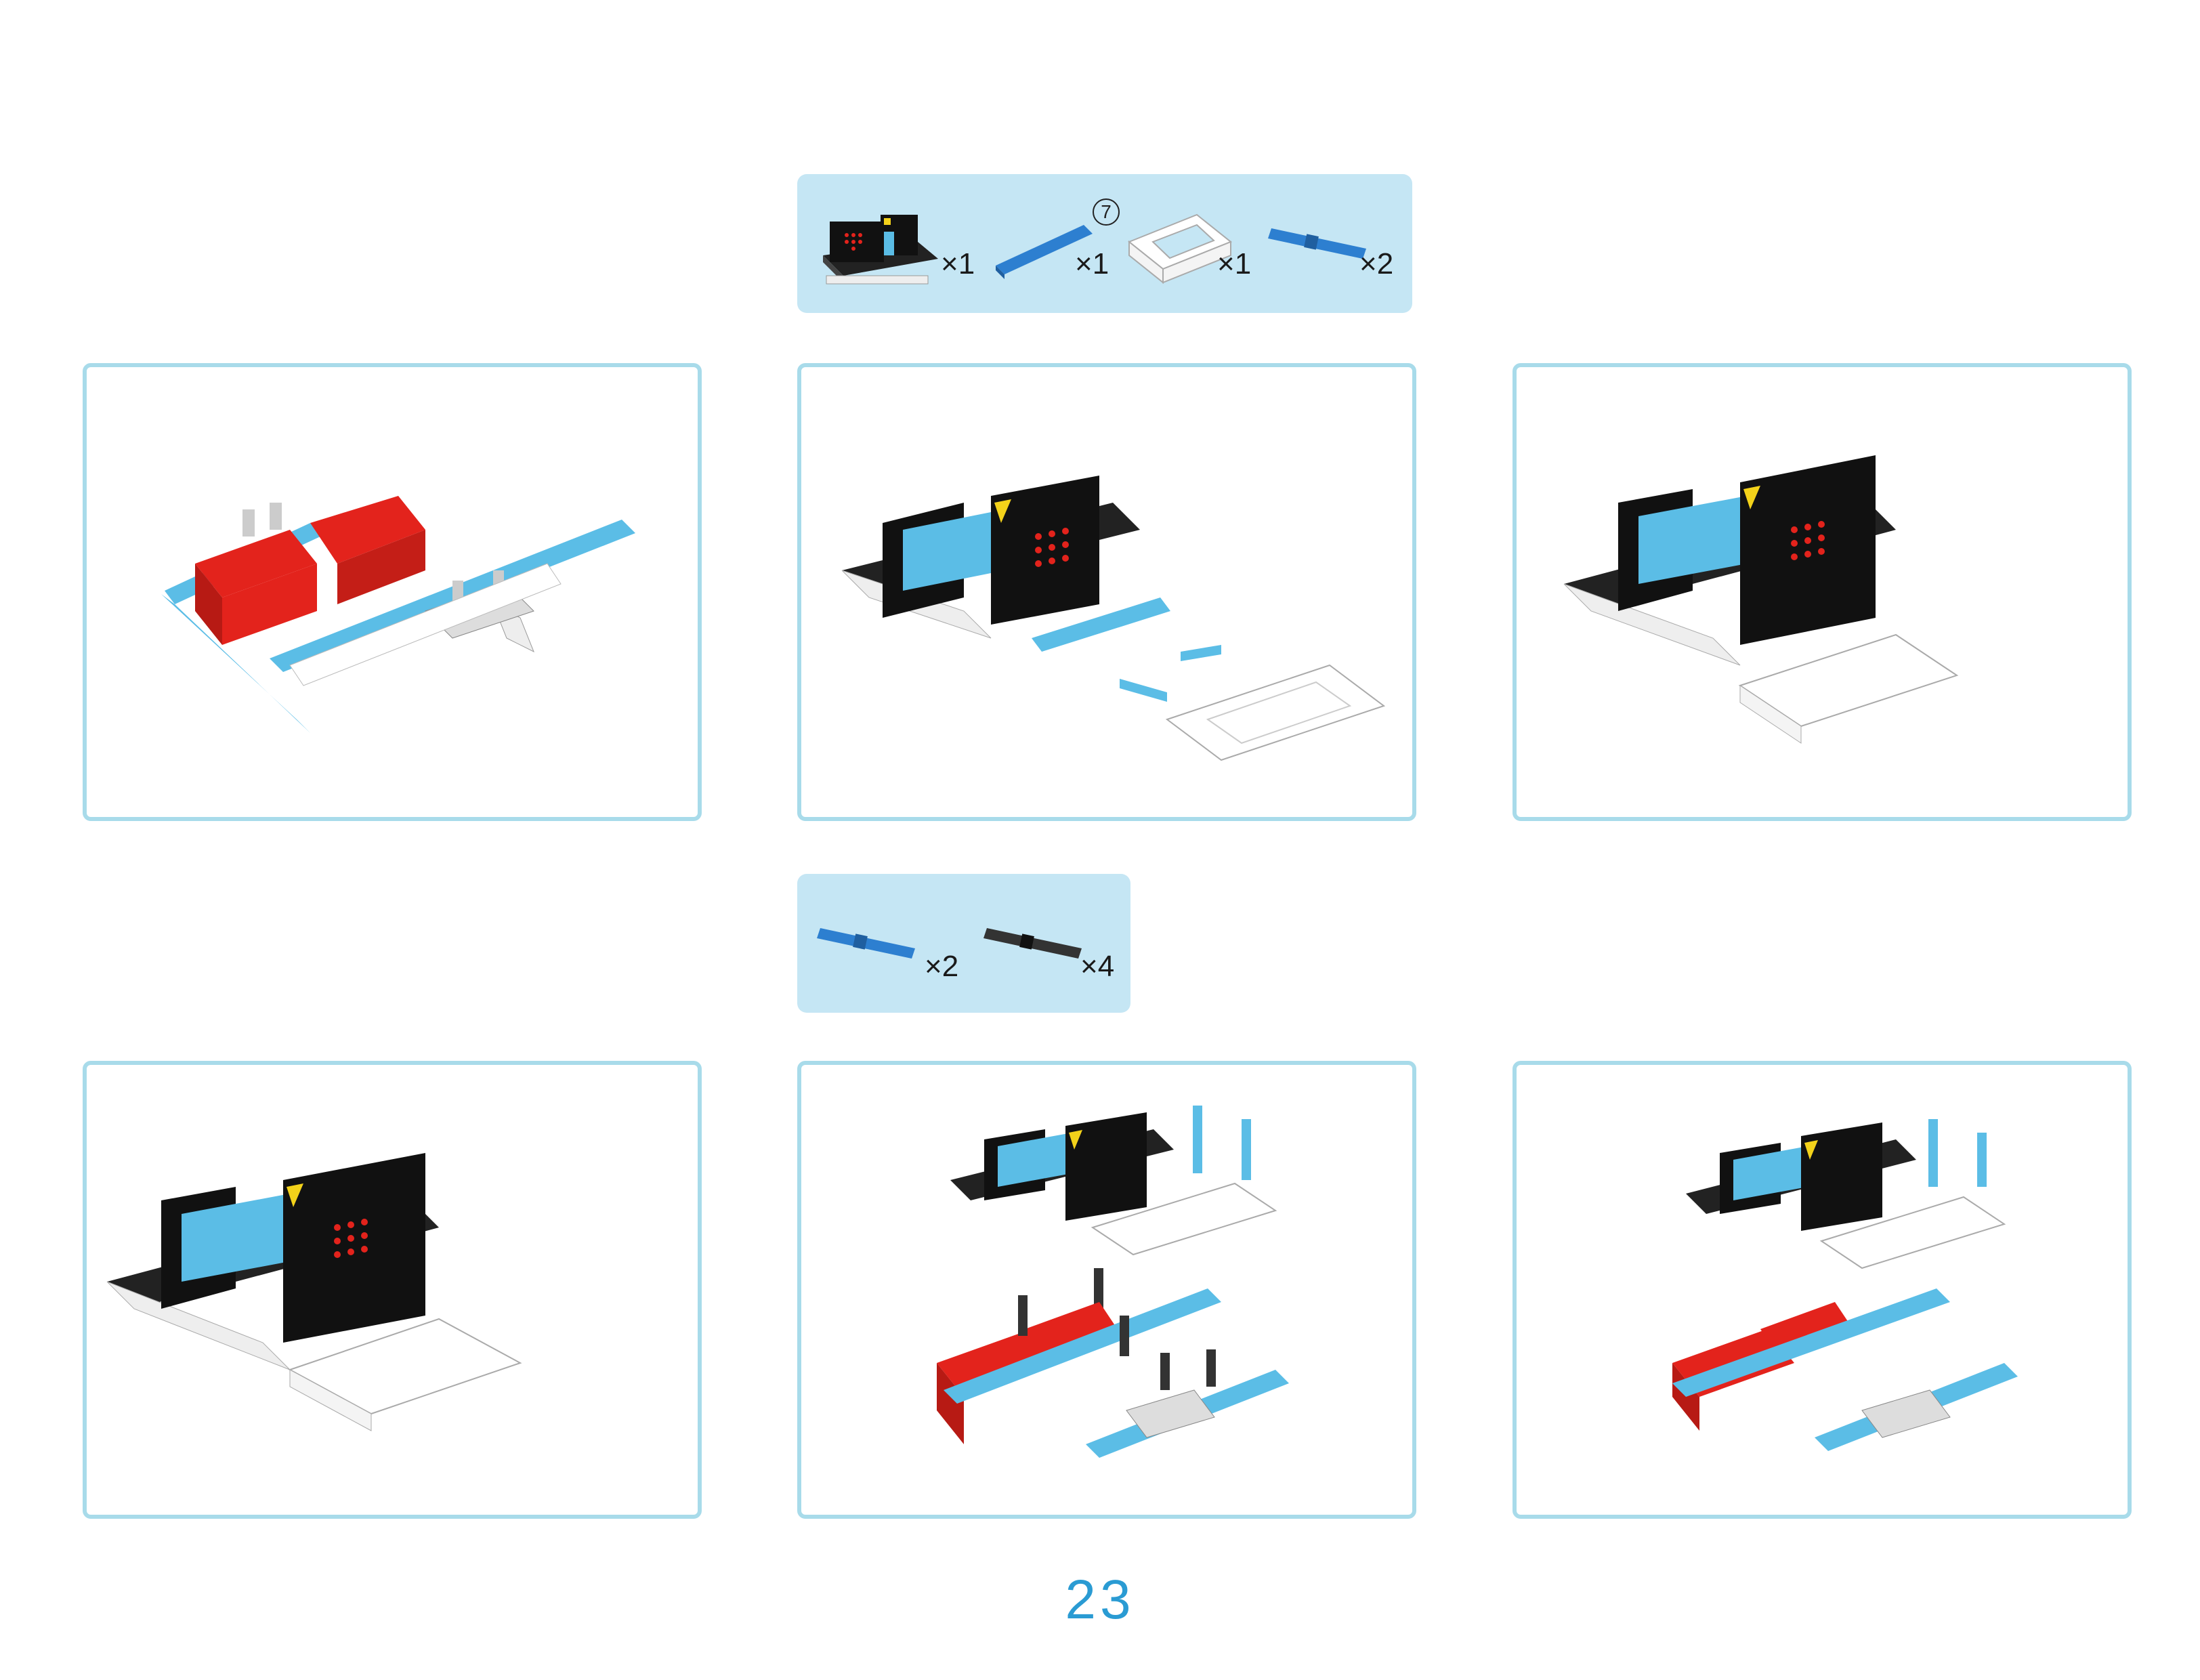  Describe the element at coordinates (314, 1292) in the screenshot. I see `board-on-frame-illustration` at that location.